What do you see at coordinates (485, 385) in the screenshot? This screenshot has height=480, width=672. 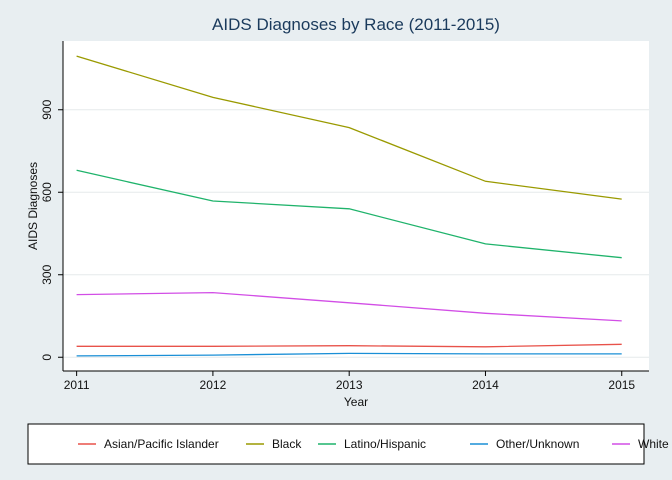 I see `x-tick-label: 2014` at bounding box center [485, 385].